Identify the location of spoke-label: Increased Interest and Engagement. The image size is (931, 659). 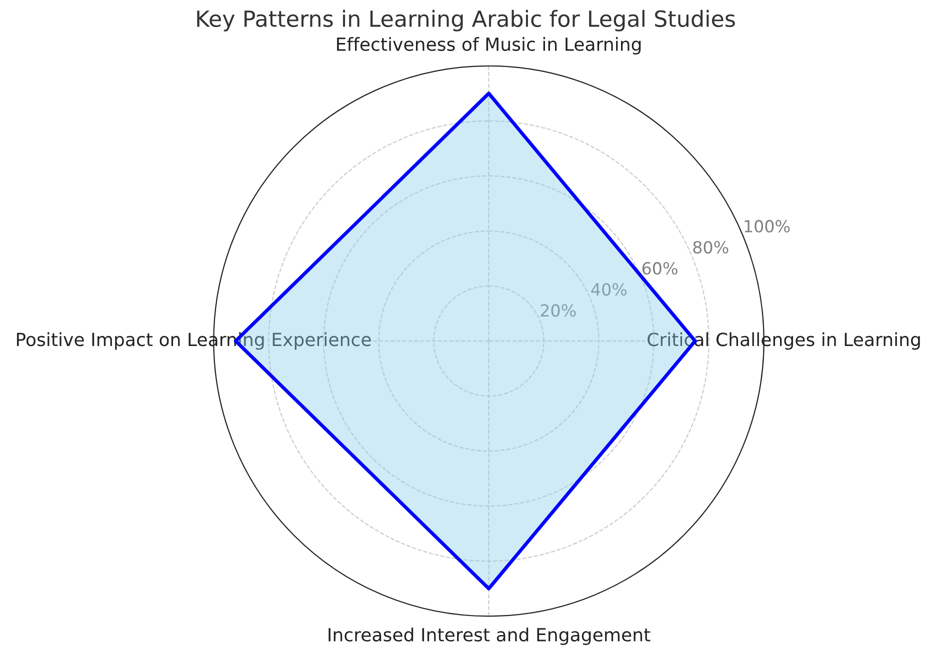
(489, 637).